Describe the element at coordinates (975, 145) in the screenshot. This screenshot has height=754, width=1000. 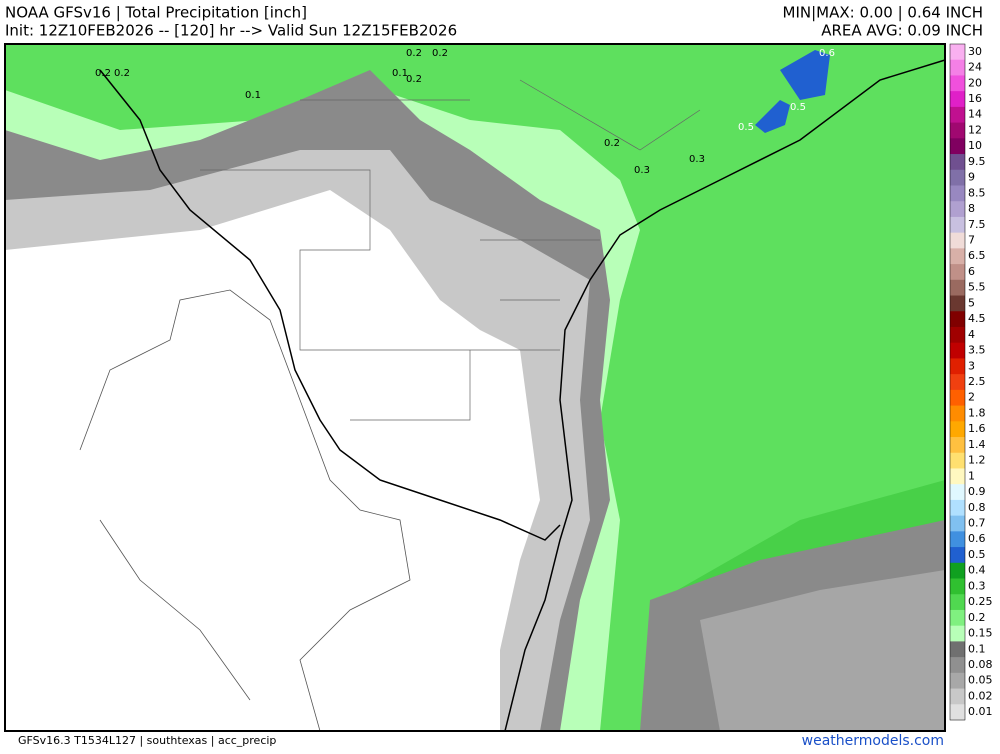
I see `colorbar-label: 10` at that location.